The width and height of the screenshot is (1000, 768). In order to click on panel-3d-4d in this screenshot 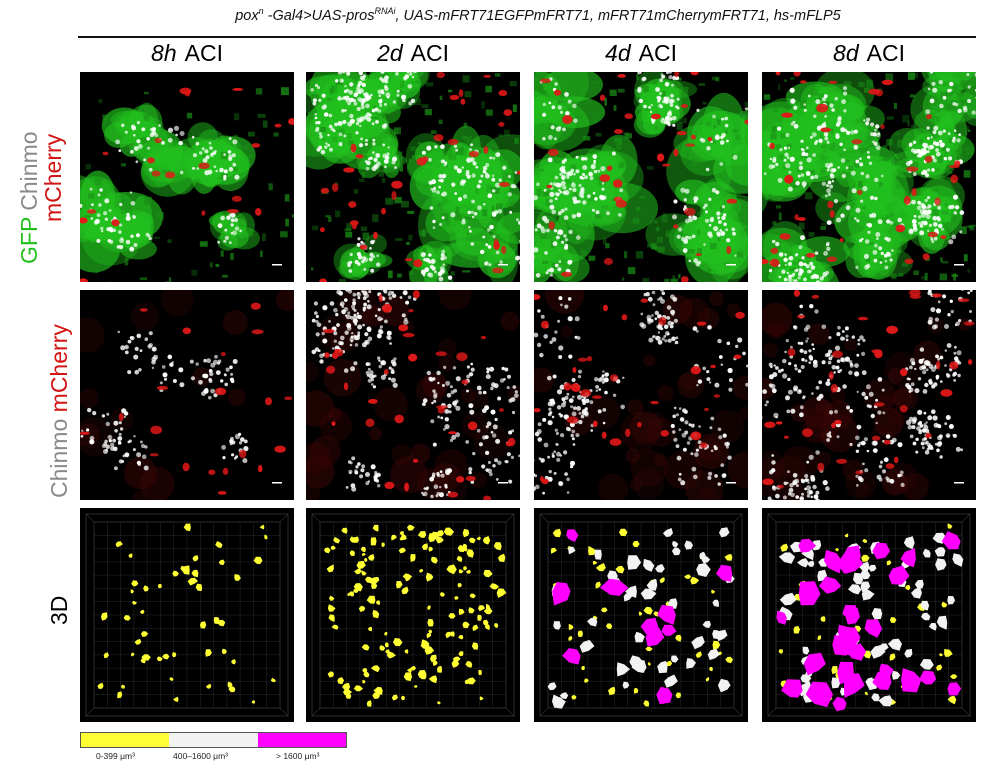, I will do `click(641, 615)`.